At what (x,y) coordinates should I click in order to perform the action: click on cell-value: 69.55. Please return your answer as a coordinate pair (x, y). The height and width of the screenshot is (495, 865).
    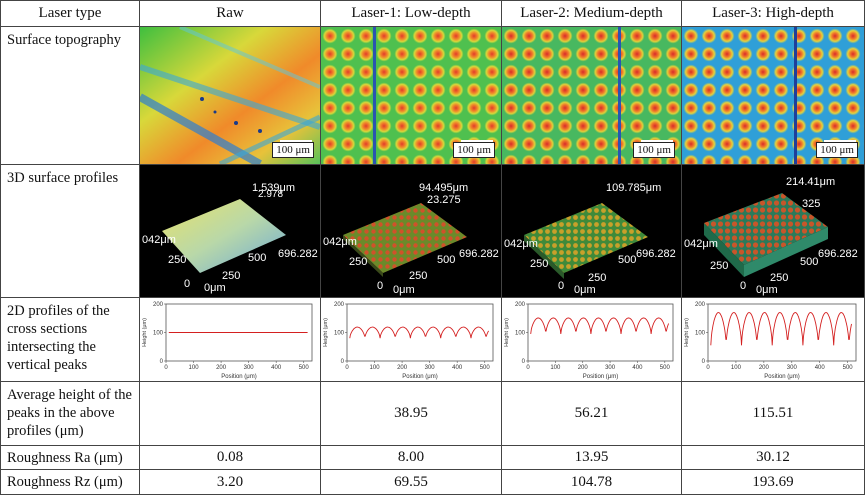
    Looking at the image, I should click on (411, 481).